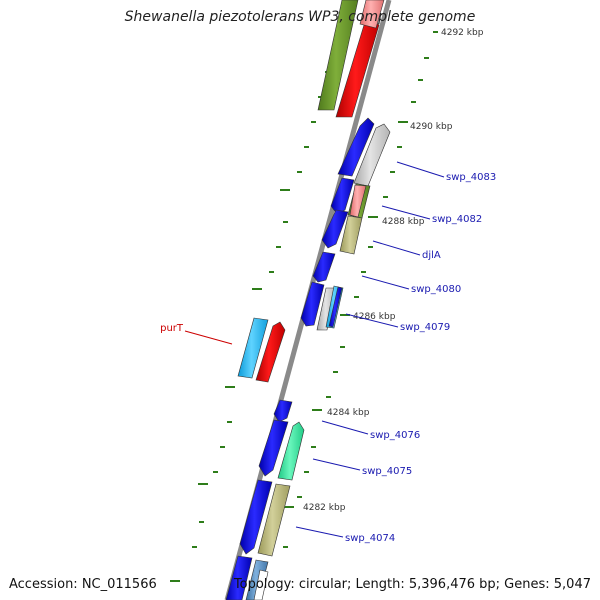  I want to click on scale-label-4290: 4290 kbp, so click(431, 127).